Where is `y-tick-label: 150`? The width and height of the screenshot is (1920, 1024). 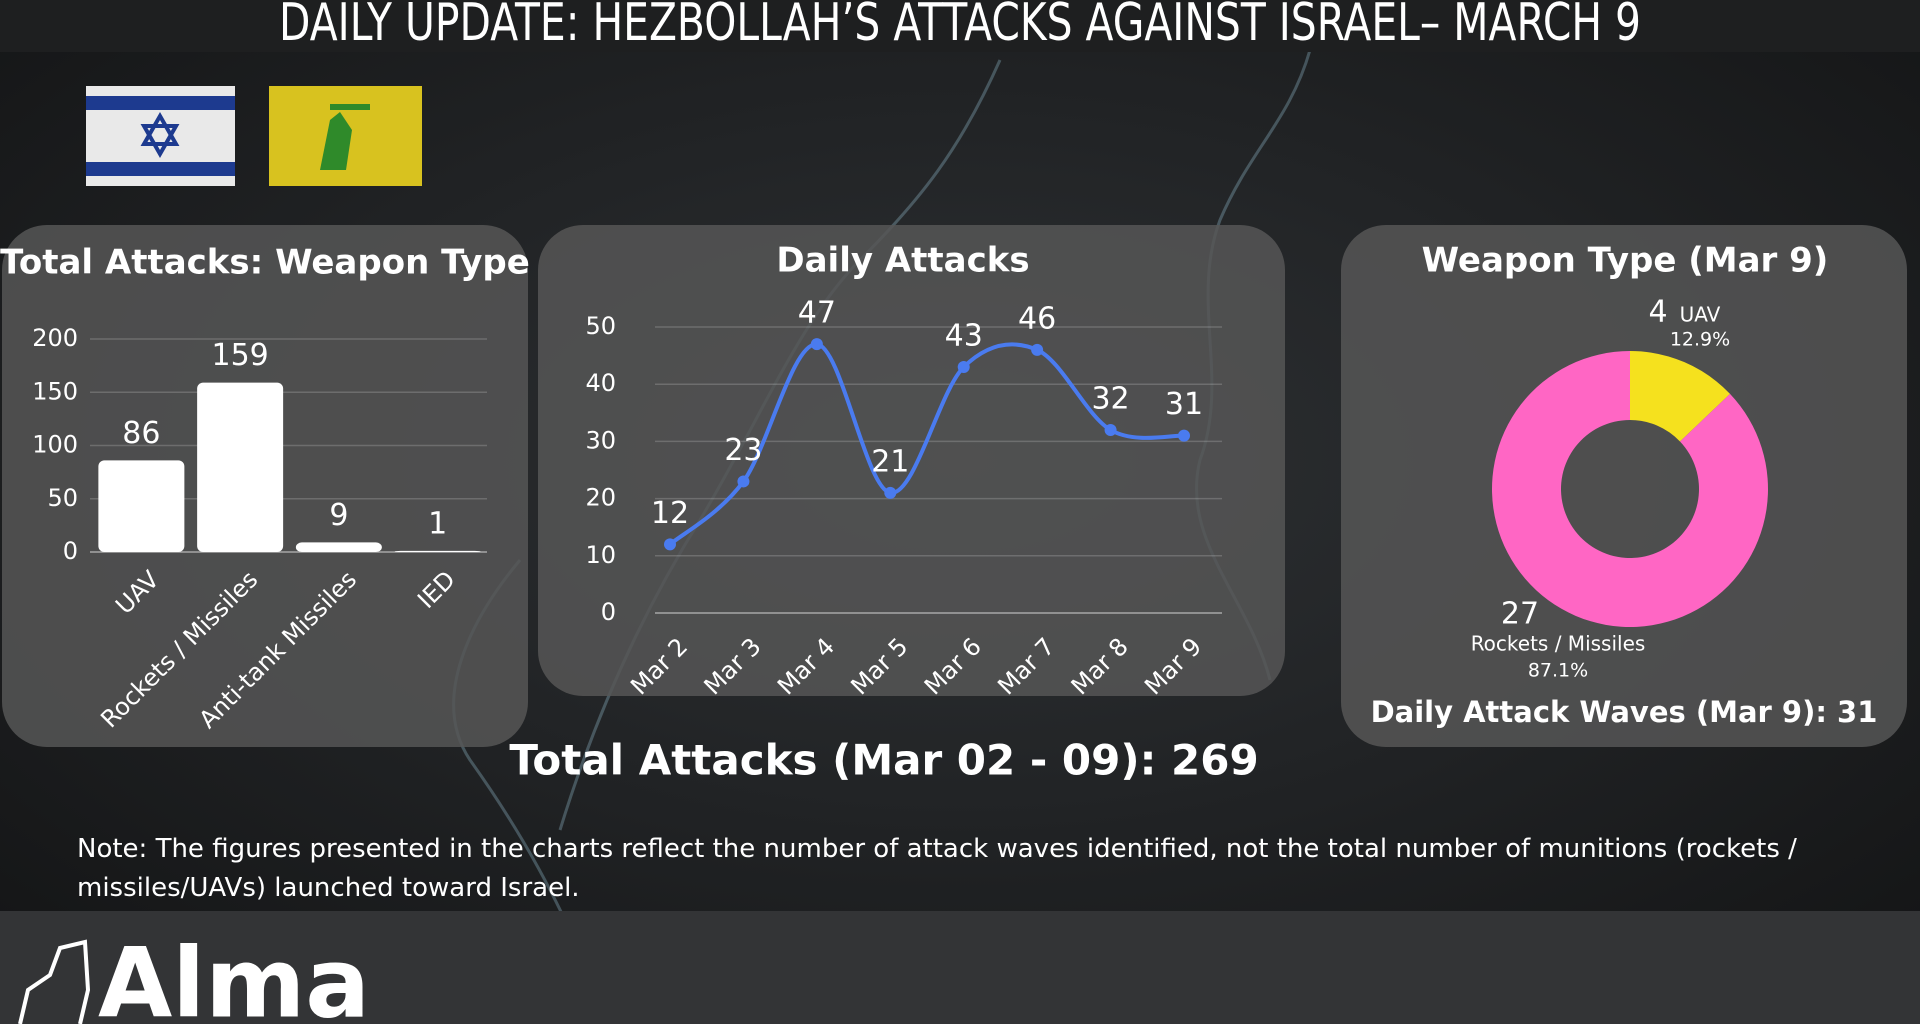 y-tick-label: 150 is located at coordinates (55, 391).